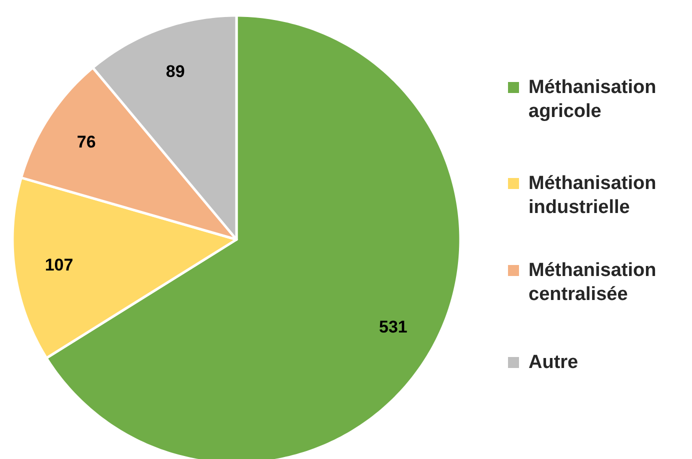  Describe the element at coordinates (393, 326) in the screenshot. I see `data-label: 531` at that location.